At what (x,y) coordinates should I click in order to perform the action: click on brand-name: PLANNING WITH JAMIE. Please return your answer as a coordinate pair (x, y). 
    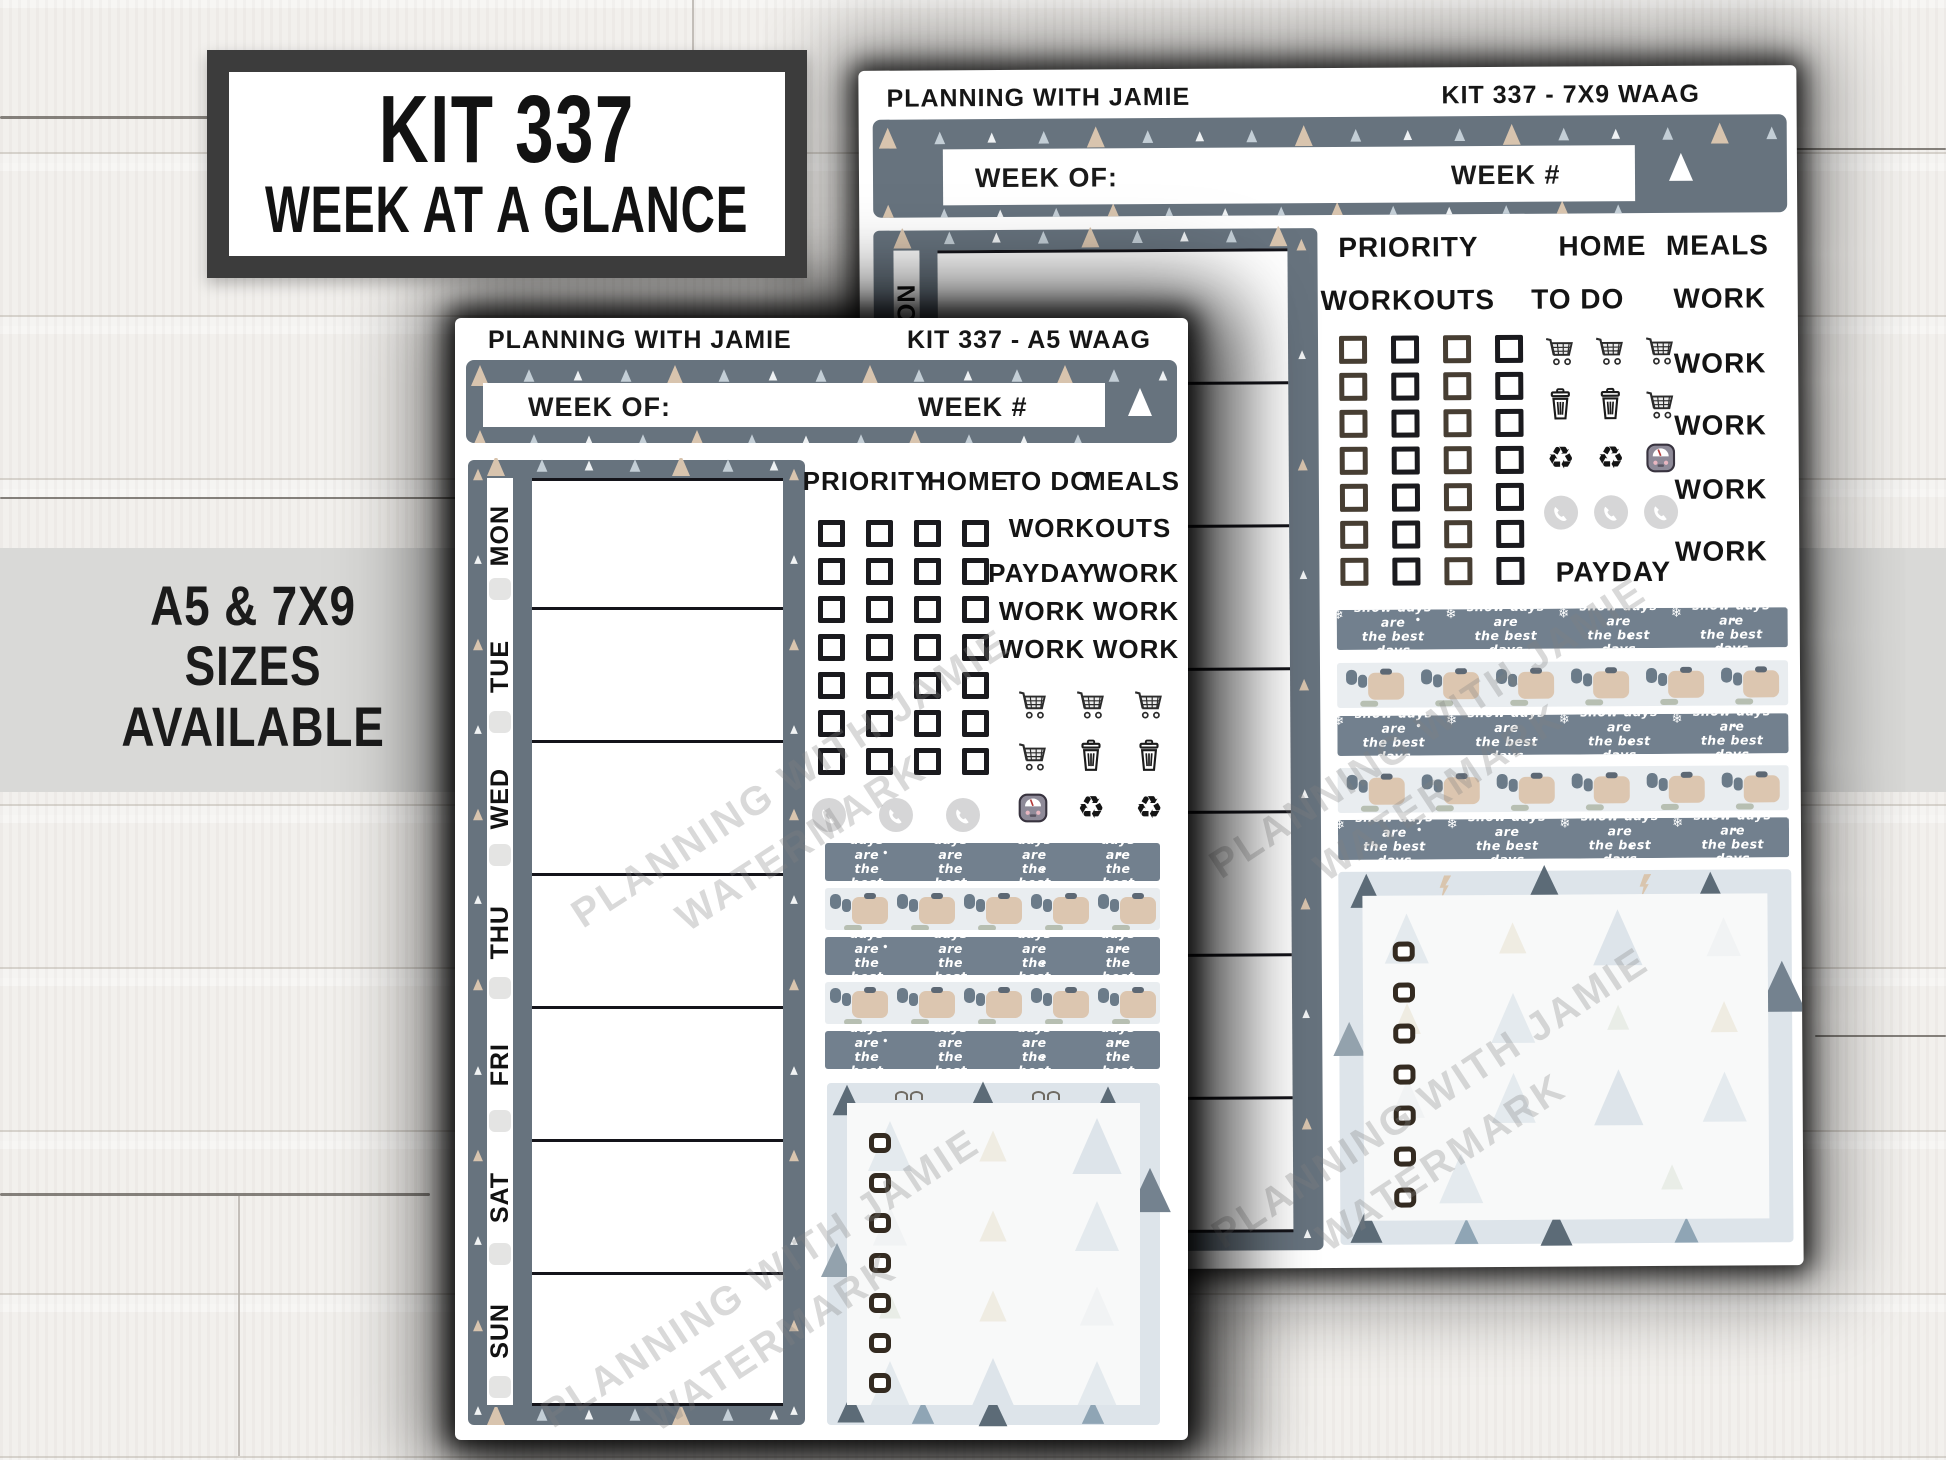
    Looking at the image, I should click on (1038, 97).